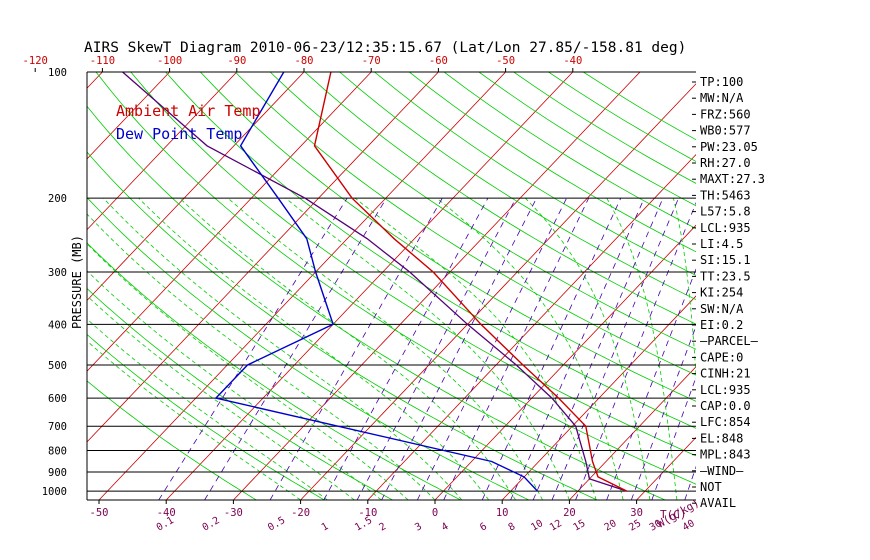 The height and width of the screenshot is (560, 870). What do you see at coordinates (505, 61) in the screenshot?
I see `top-temp-tick-label: -50` at bounding box center [505, 61].